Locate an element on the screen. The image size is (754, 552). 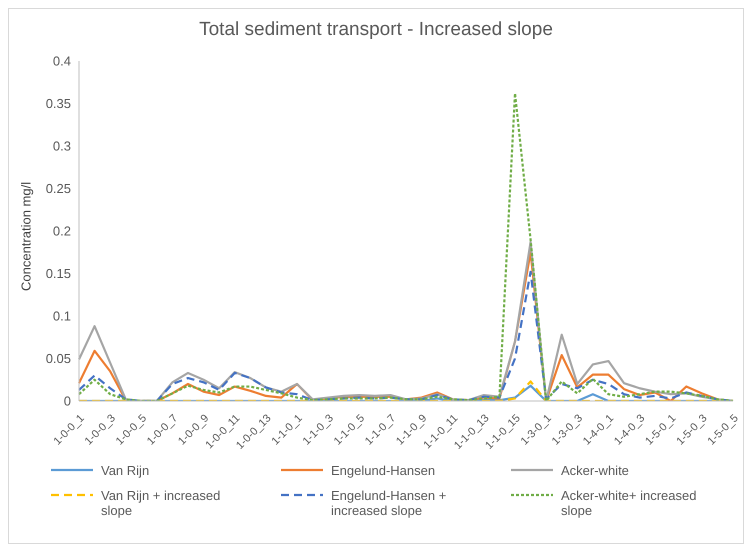
legend-label: Van Rijn + increased slope is located at coordinates (161, 503).